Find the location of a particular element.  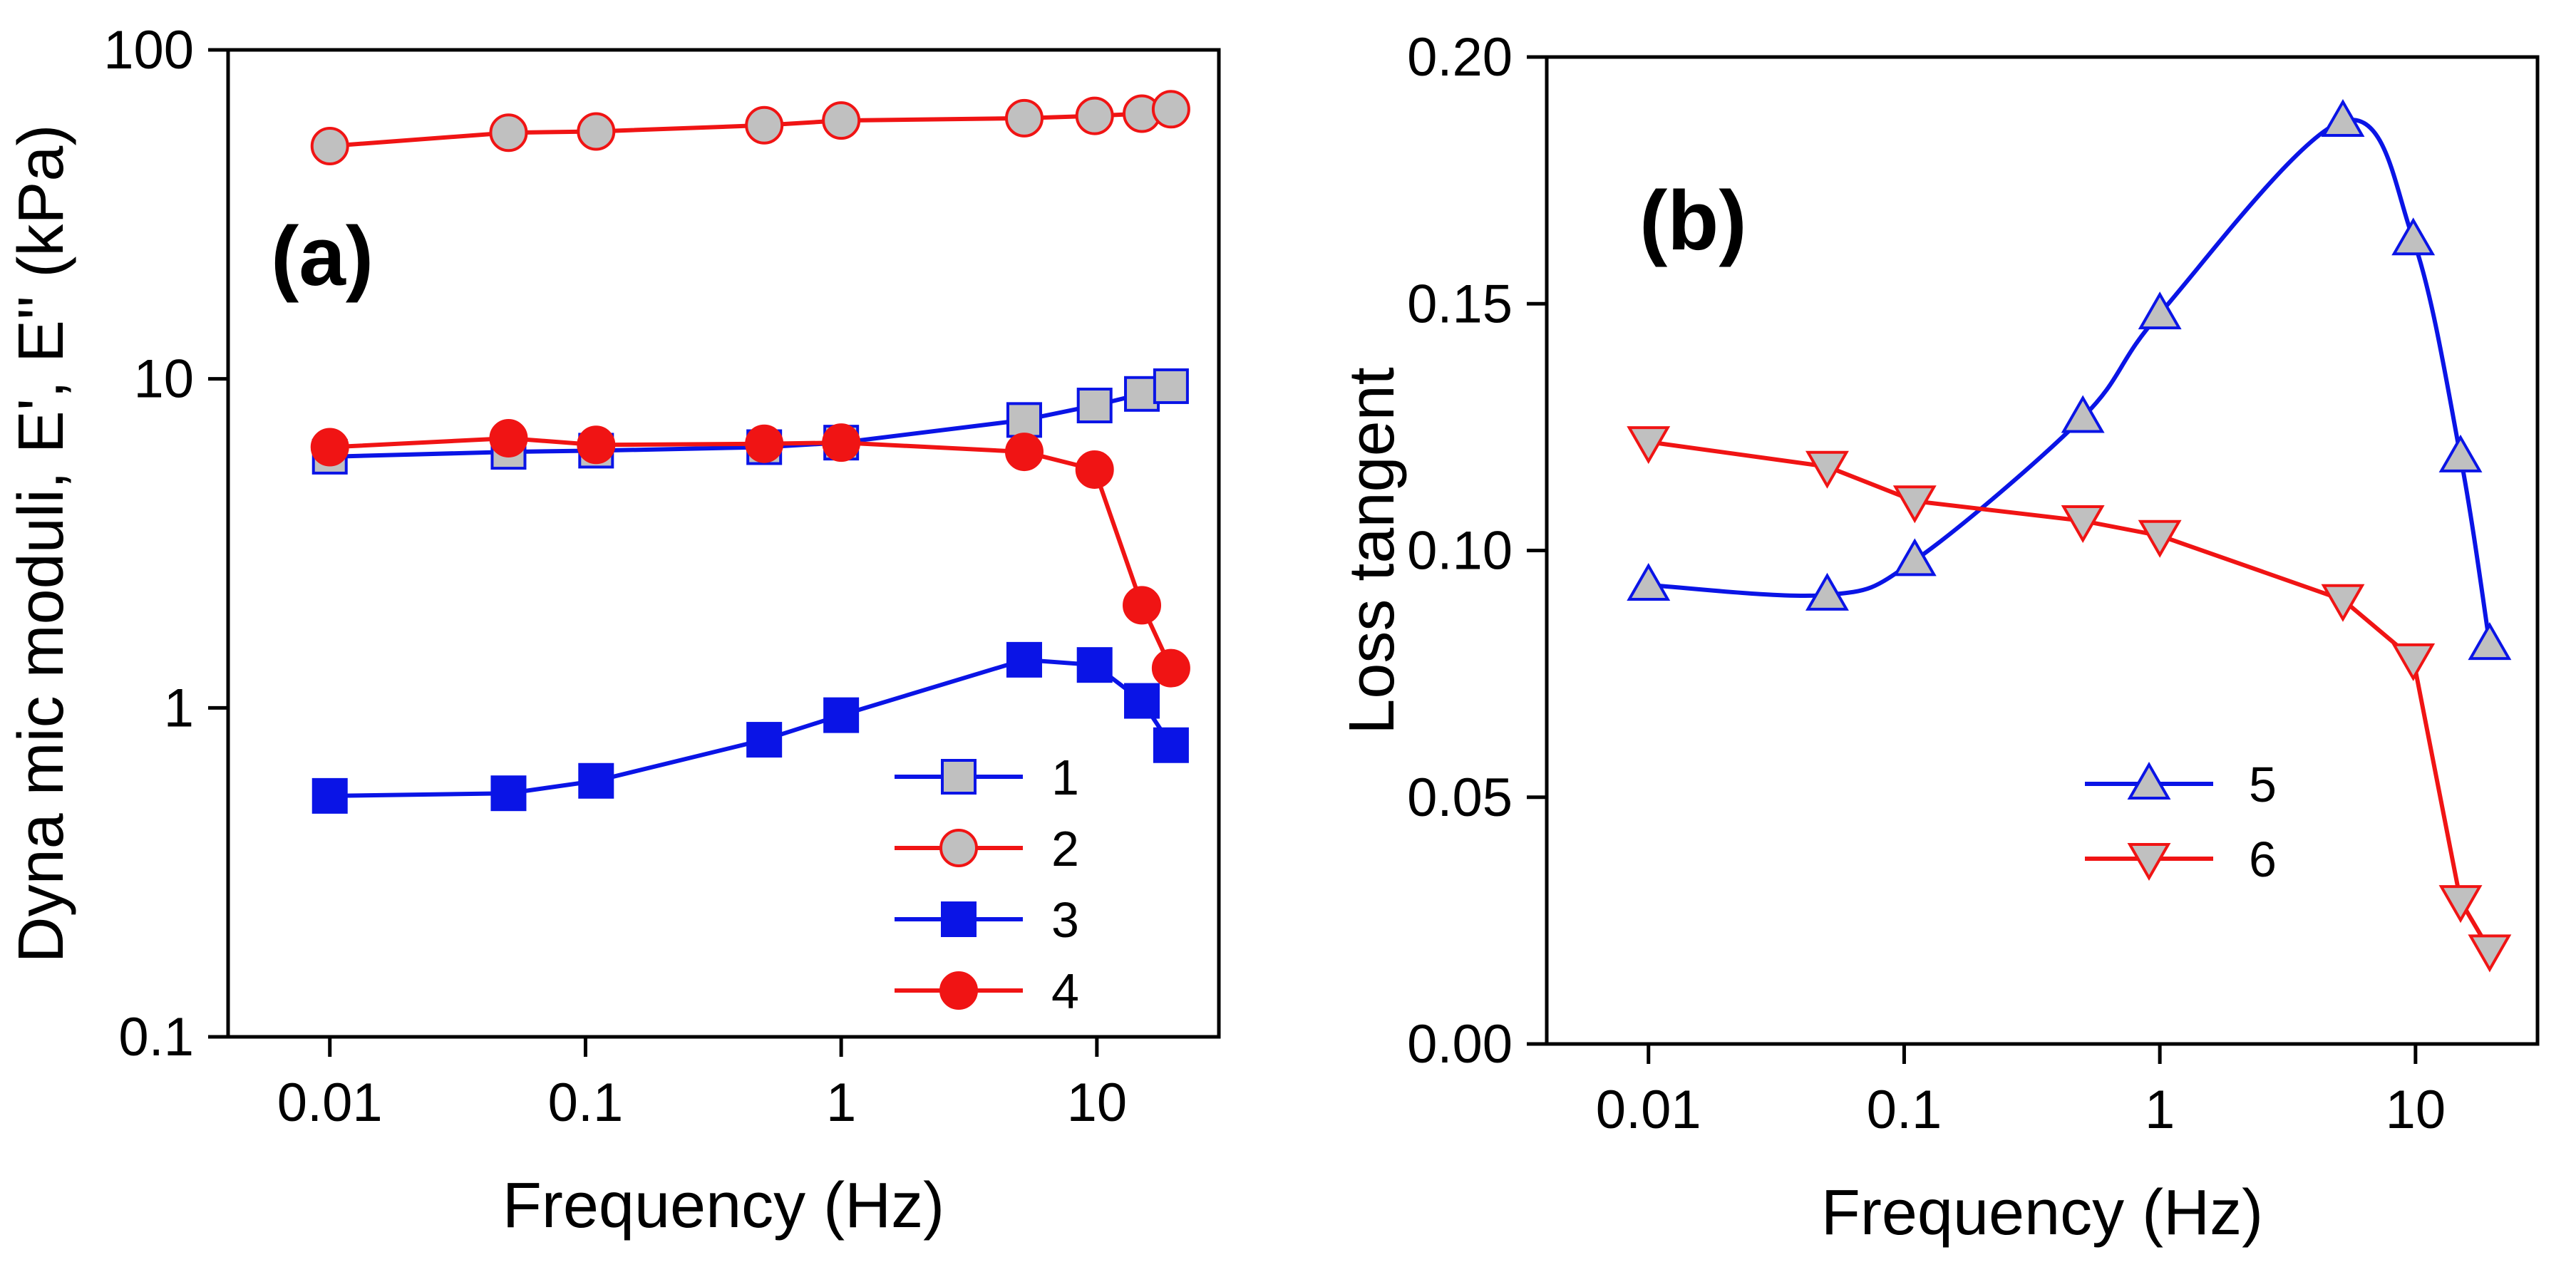

legend-label: 6 is located at coordinates (2263, 859).